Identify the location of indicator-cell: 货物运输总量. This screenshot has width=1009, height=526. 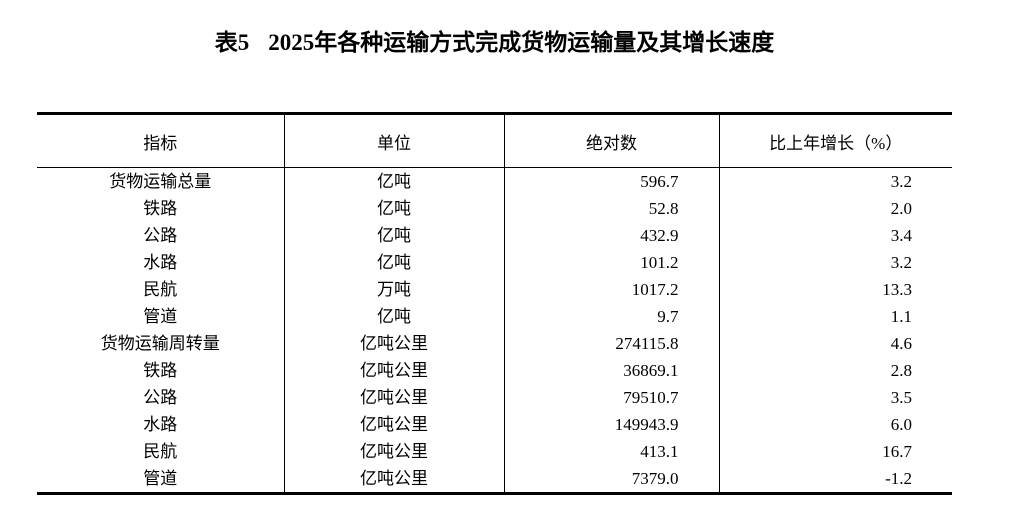
(160, 181).